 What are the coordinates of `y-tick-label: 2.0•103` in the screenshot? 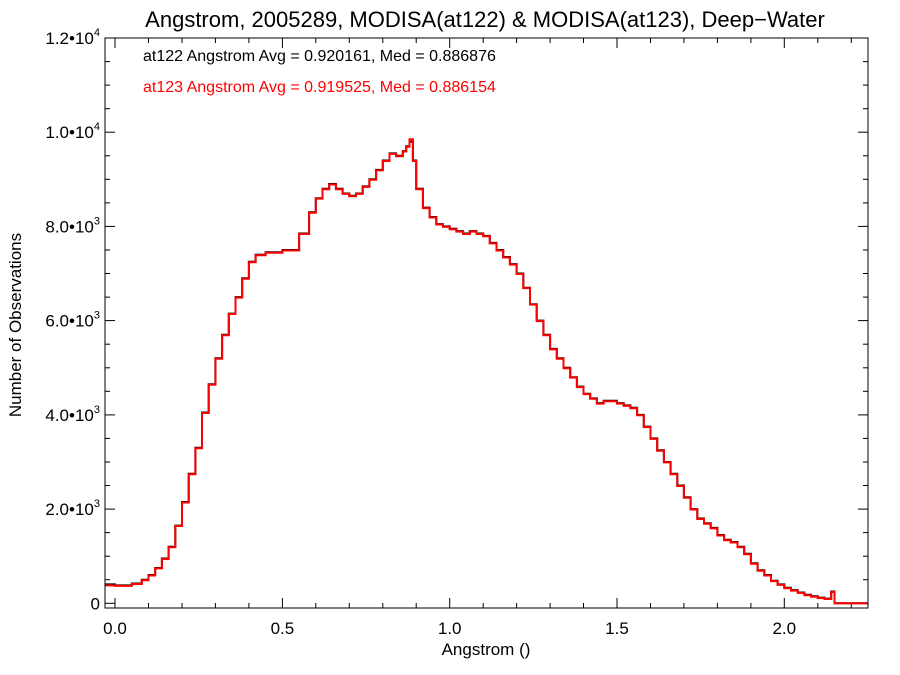 It's located at (72, 508).